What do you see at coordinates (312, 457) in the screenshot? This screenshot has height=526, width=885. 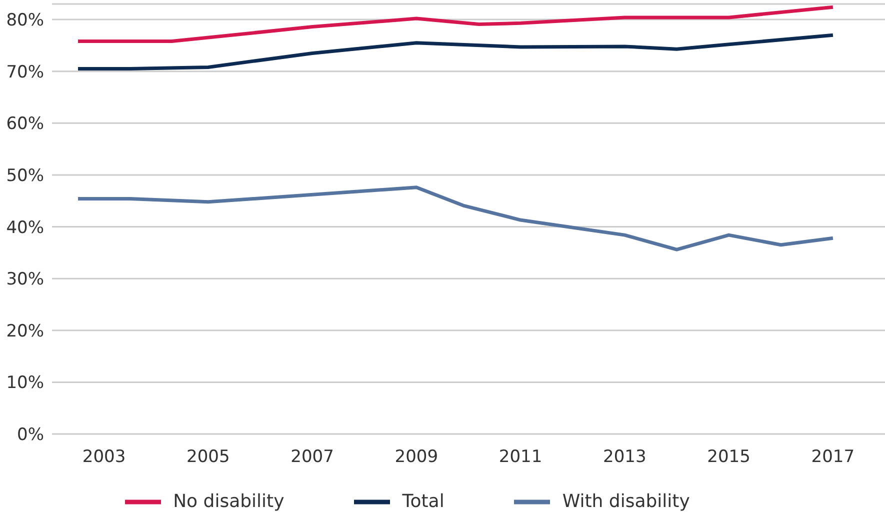 I see `x-tick-label: 2007` at bounding box center [312, 457].